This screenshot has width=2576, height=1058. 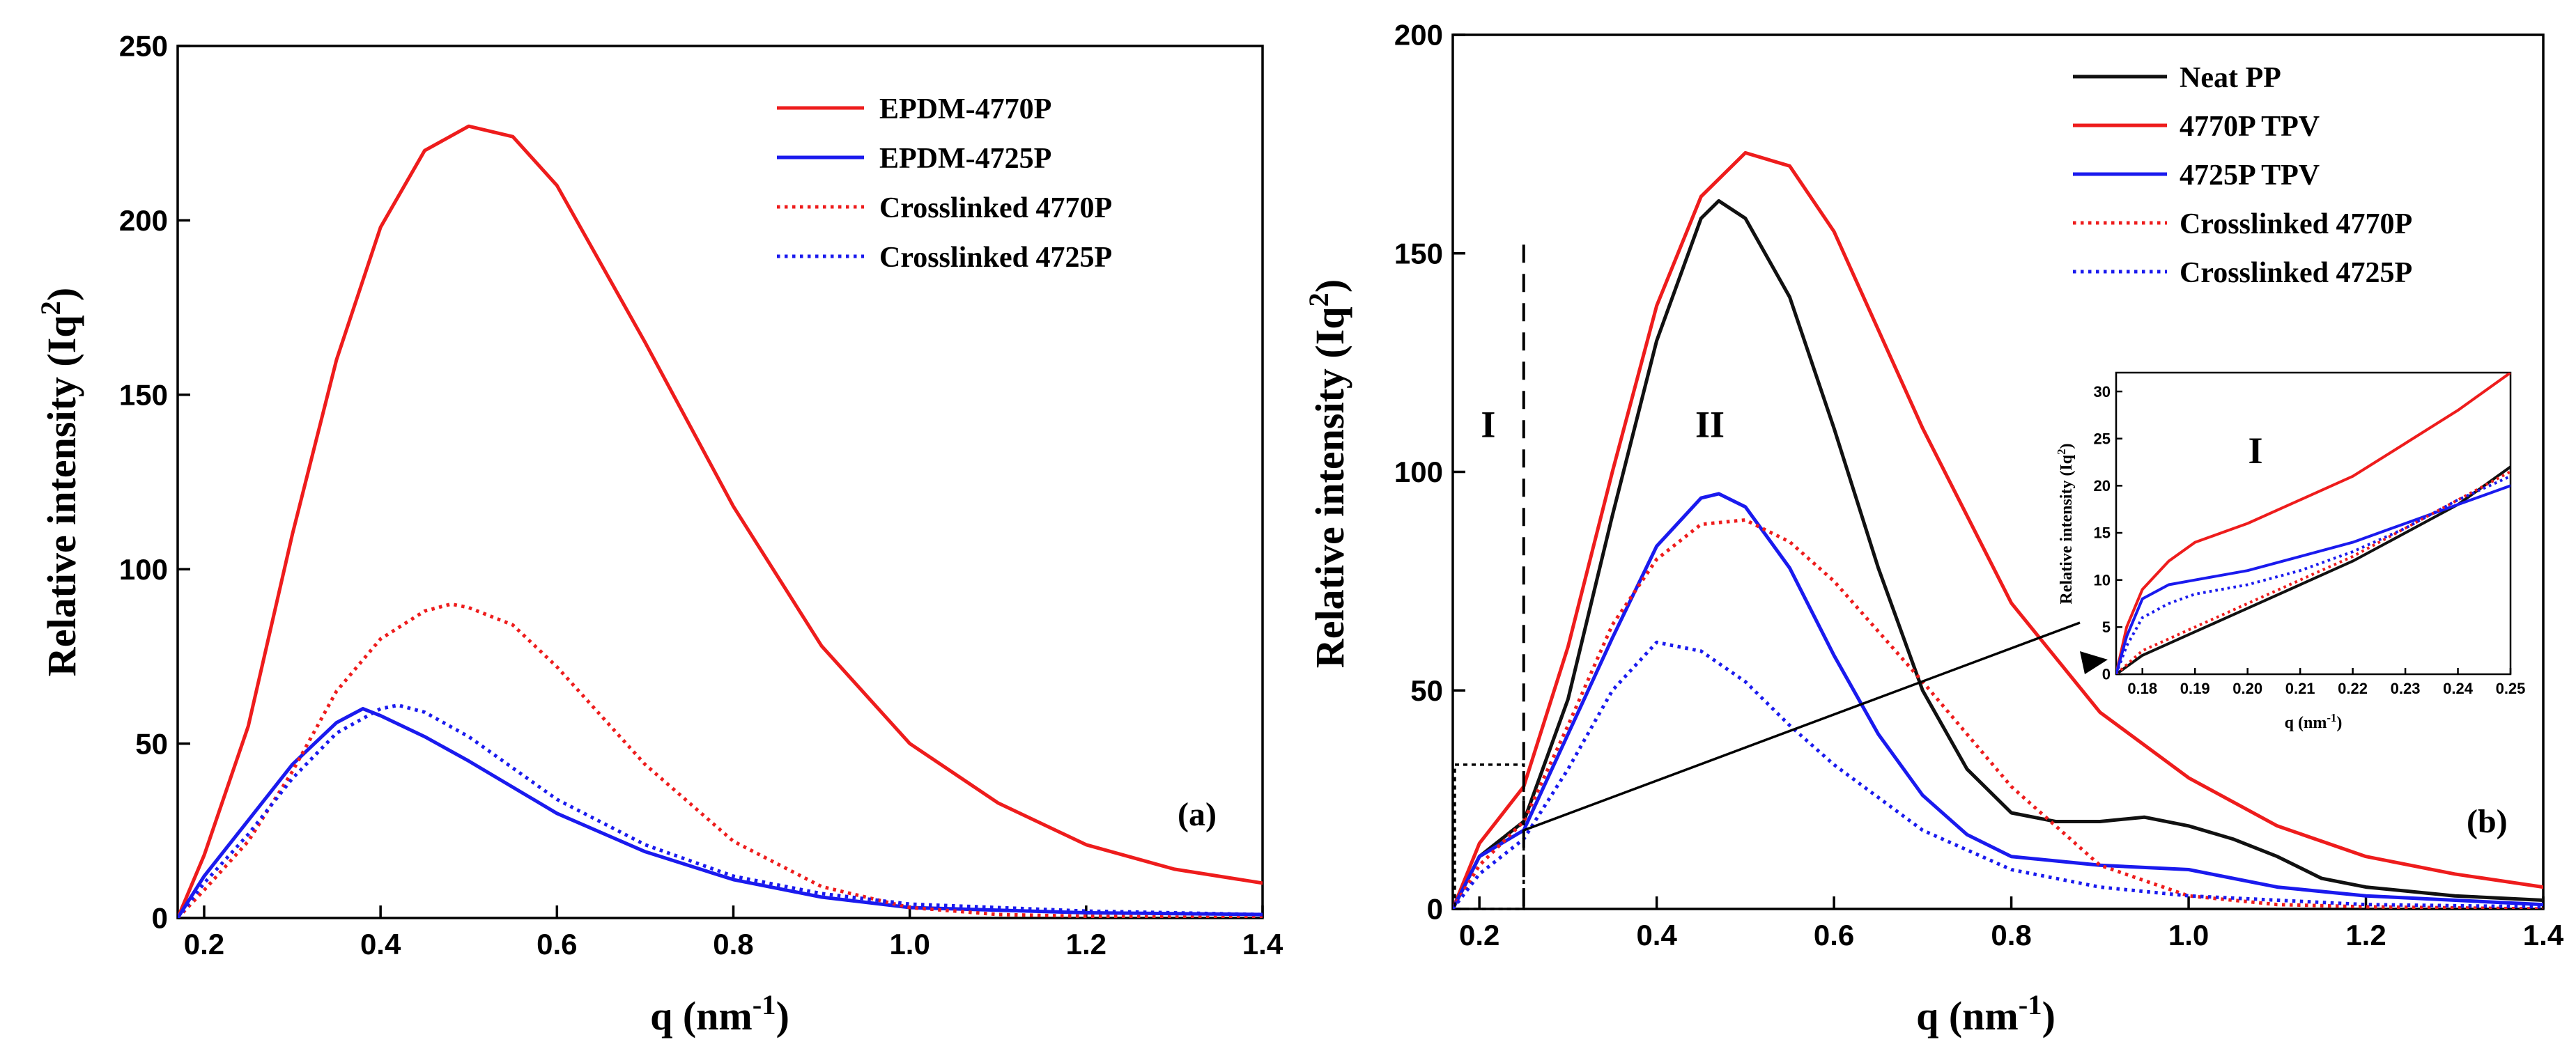 What do you see at coordinates (2314, 722) in the screenshot?
I see `inset-x-axis-title: q (nm-1)` at bounding box center [2314, 722].